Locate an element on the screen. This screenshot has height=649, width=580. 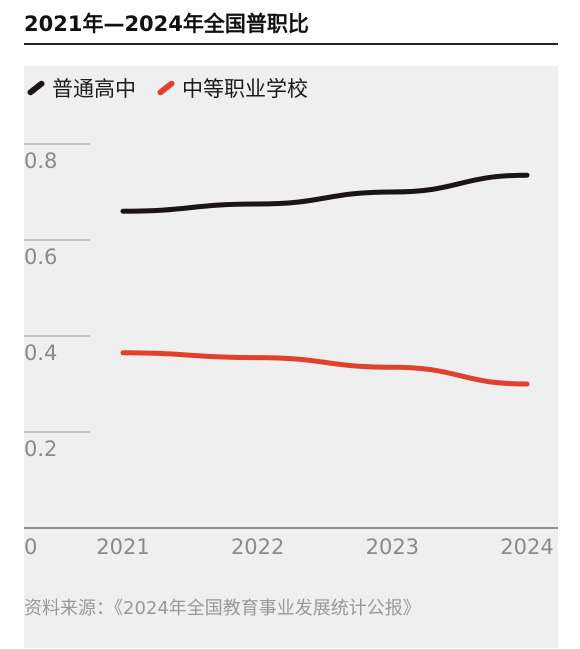
legend: 普通高中 中等职业学校 is located at coordinates (175, 88).